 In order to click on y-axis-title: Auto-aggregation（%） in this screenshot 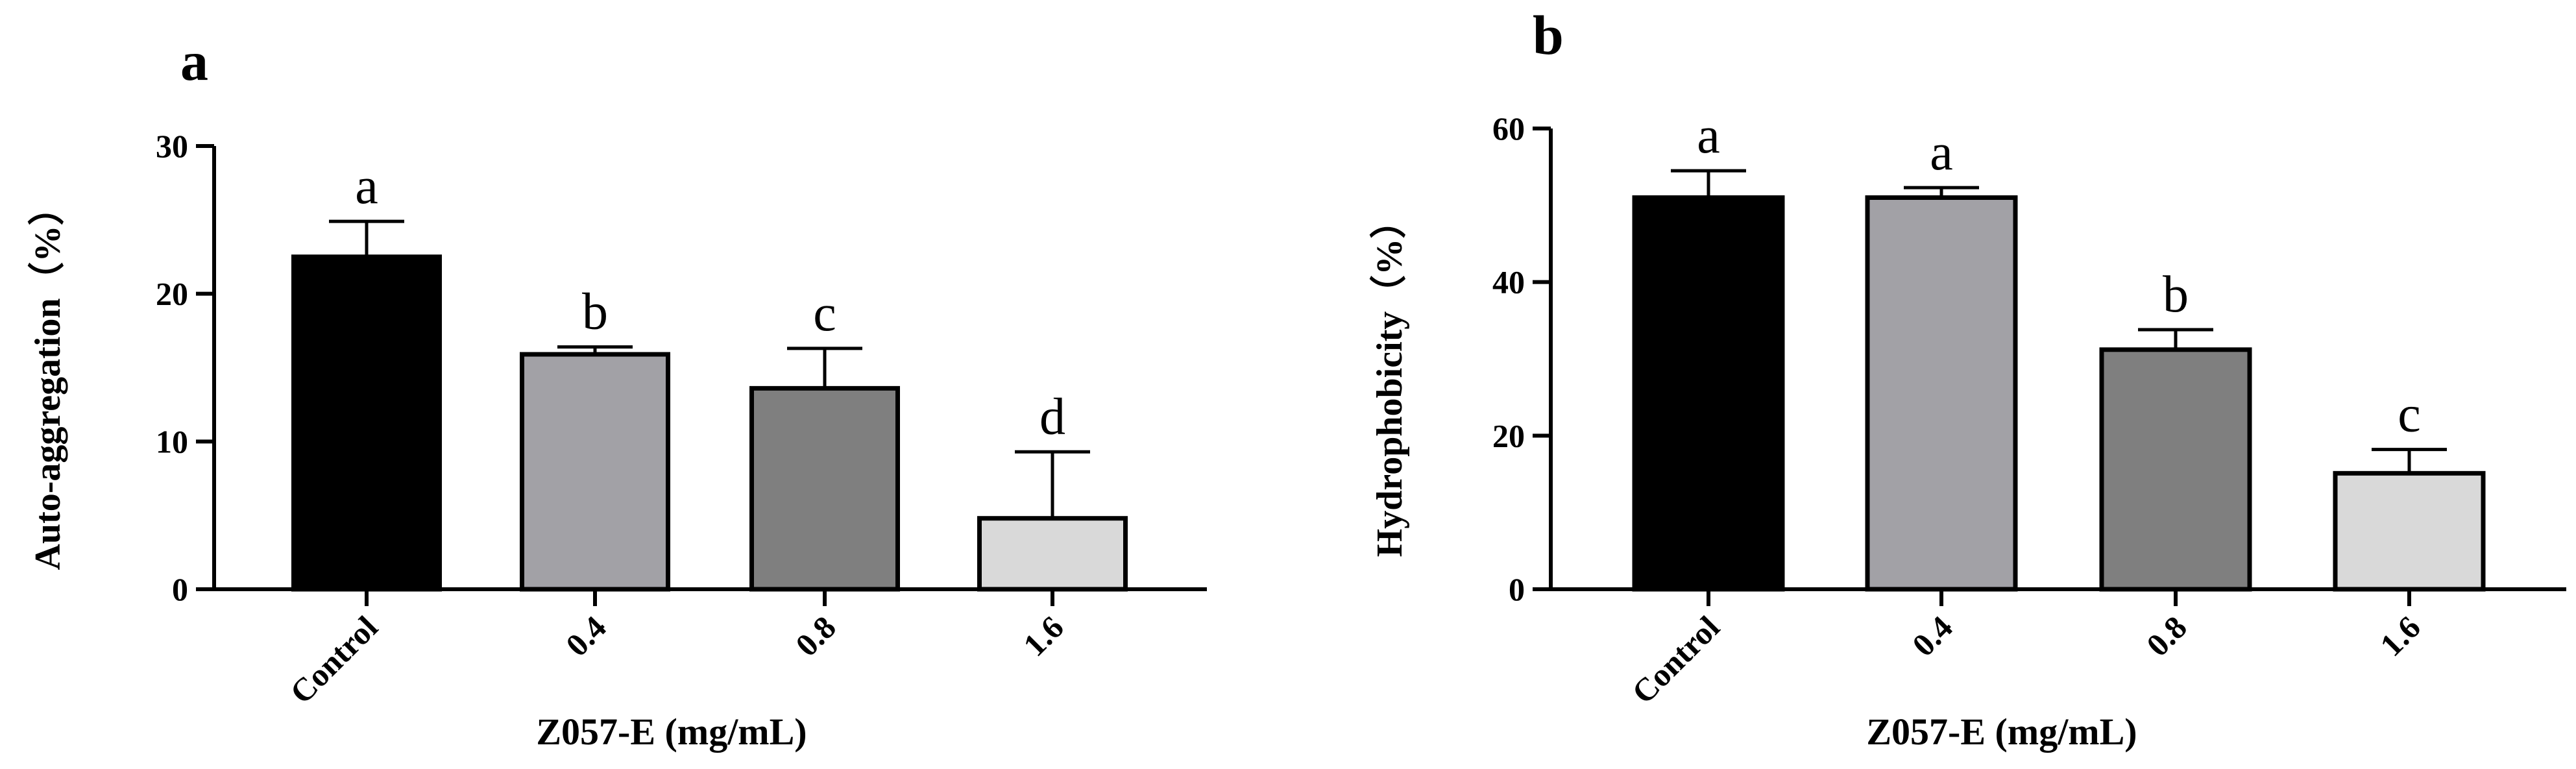, I will do `click(47, 379)`.